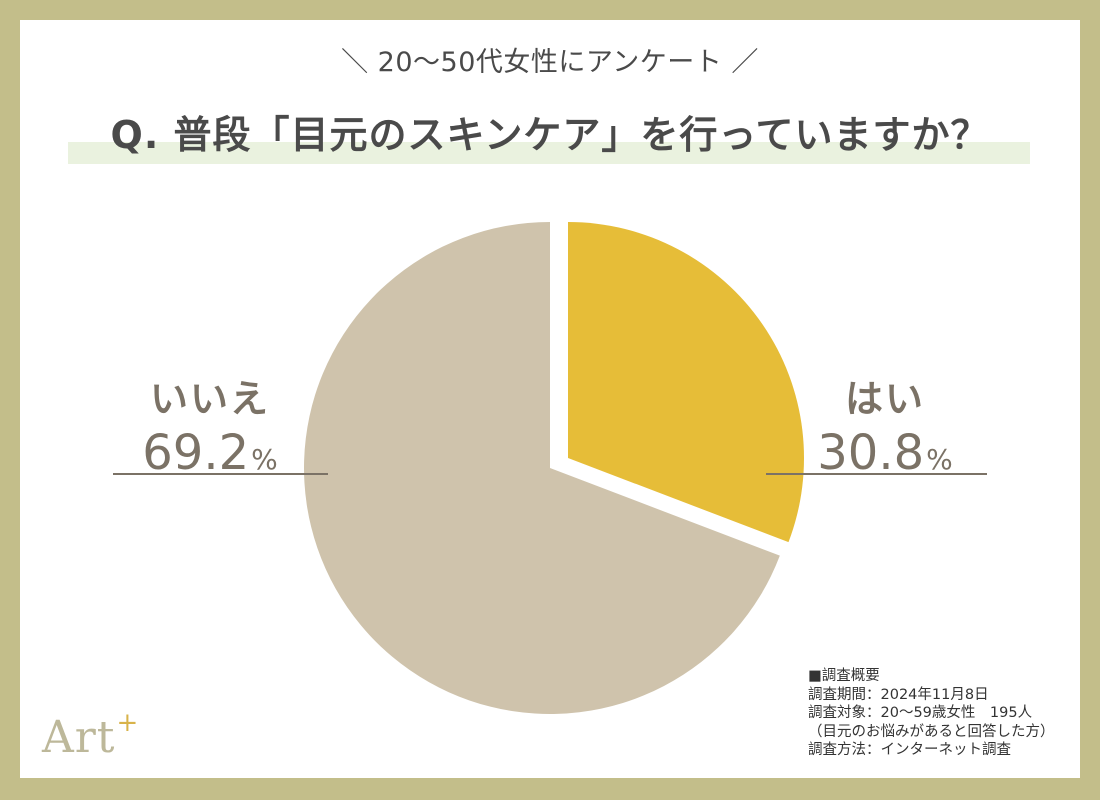 This screenshot has width=1100, height=800. Describe the element at coordinates (885, 453) in the screenshot. I see `label-yes-percent: 30.8%` at that location.